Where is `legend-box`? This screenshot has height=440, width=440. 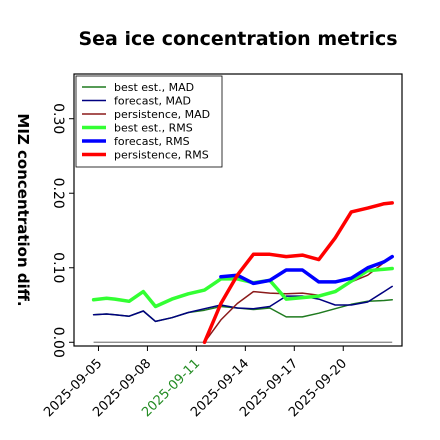 legend-box is located at coordinates (149, 121).